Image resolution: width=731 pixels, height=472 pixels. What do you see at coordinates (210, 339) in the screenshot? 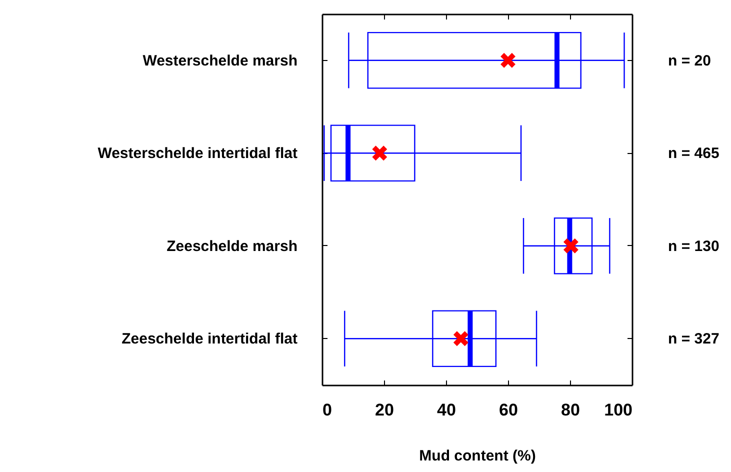
I see `y-tick-label: Zeeschelde intertidal flat` at bounding box center [210, 339].